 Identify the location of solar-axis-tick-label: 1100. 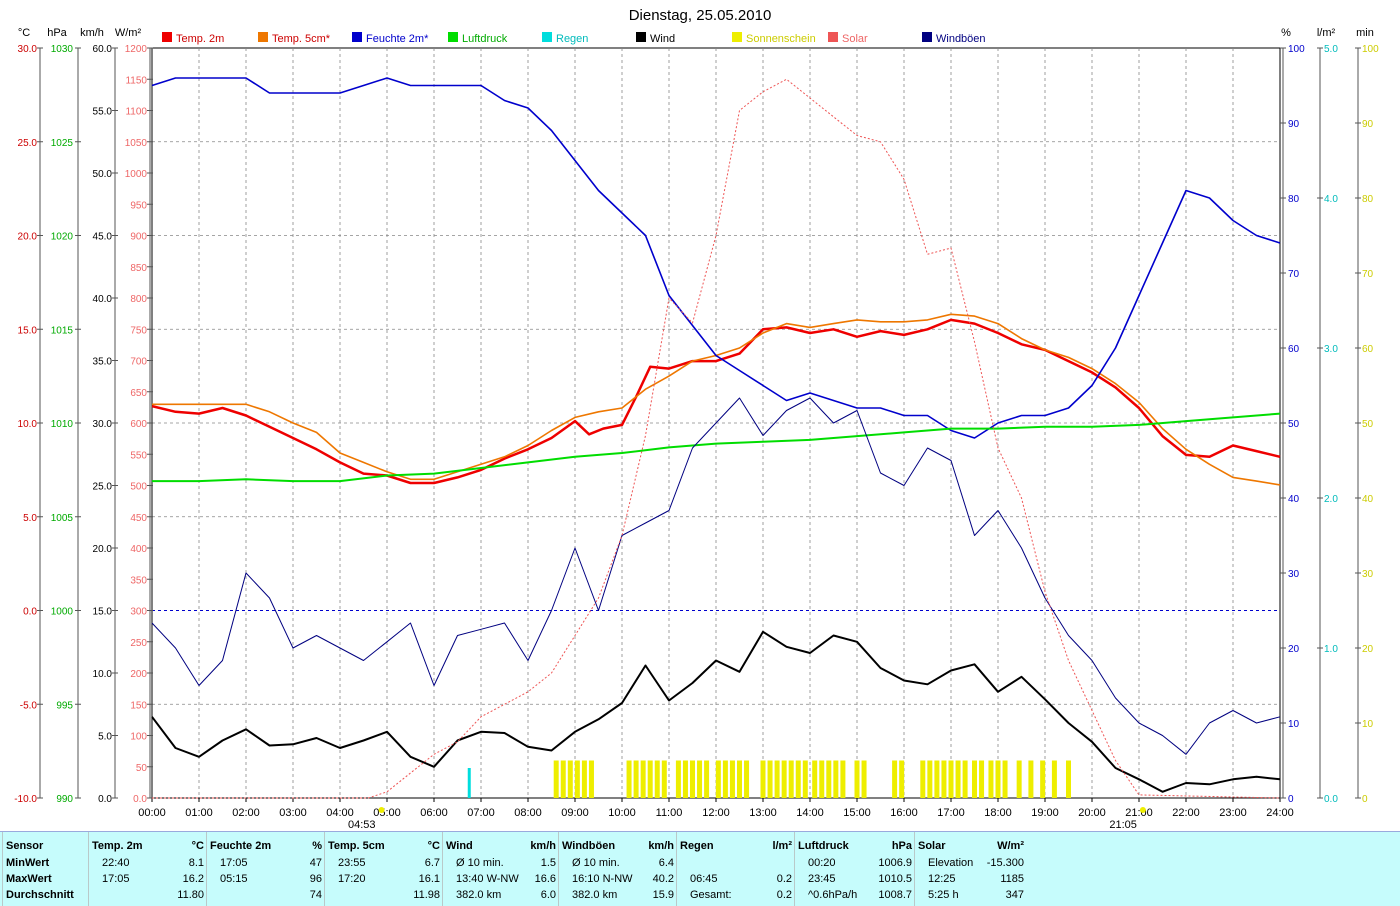
(136, 112).